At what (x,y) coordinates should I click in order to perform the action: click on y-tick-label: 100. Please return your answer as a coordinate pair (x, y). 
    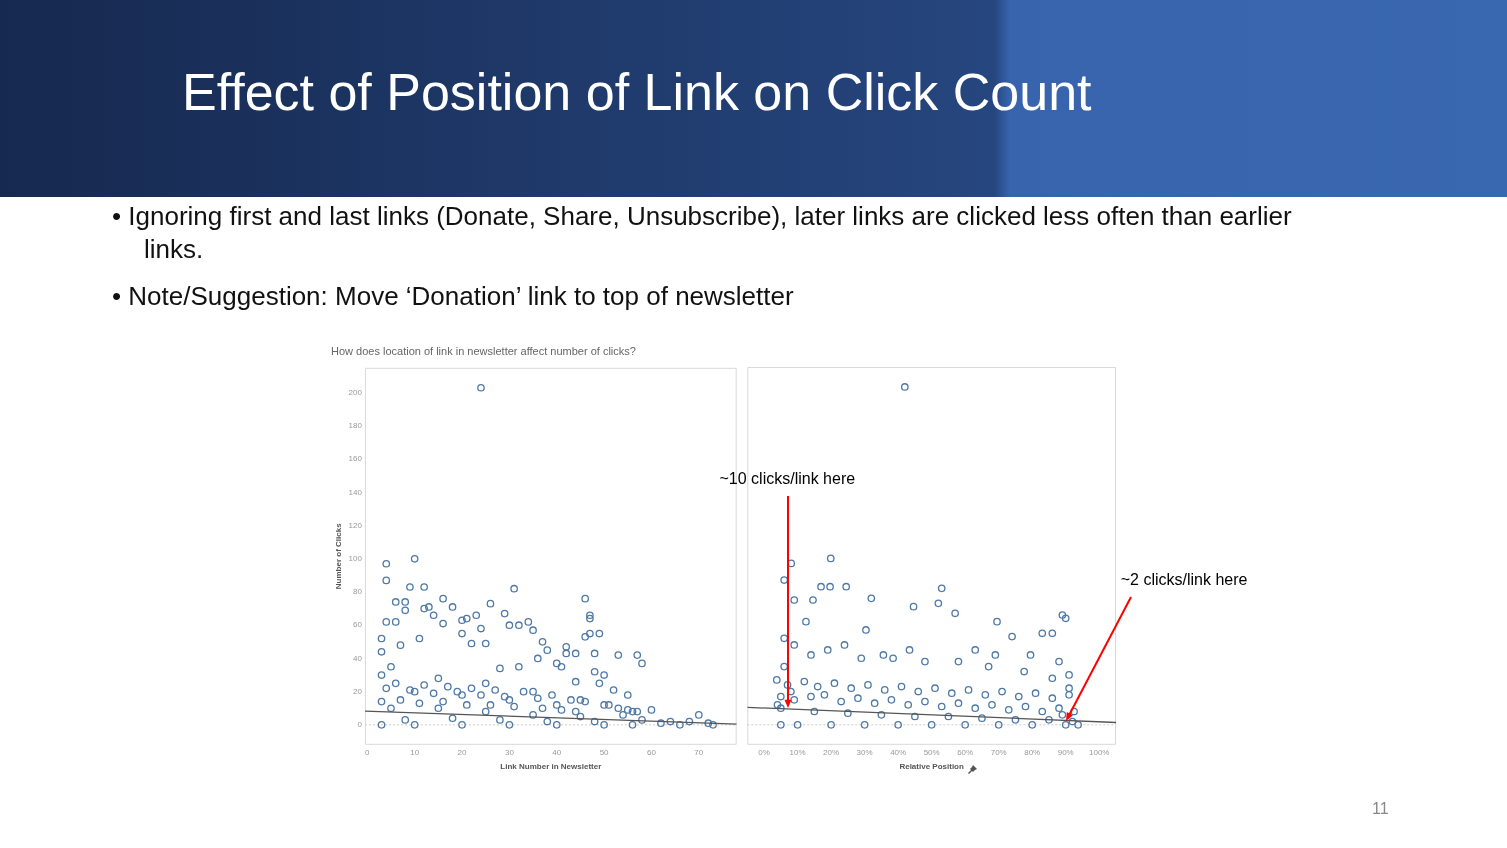
    Looking at the image, I should click on (355, 558).